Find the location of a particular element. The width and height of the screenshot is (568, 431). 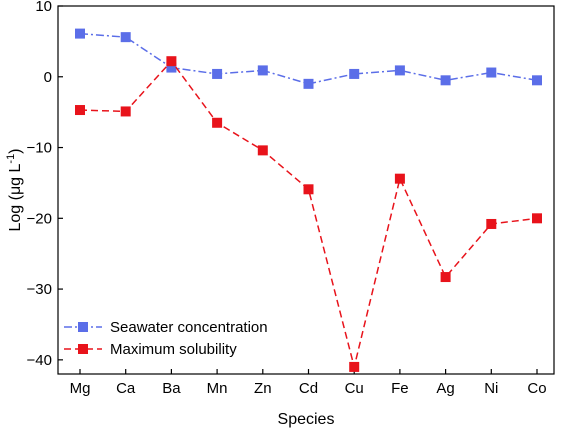

y-tick-label: −10 is located at coordinates (39, 148).